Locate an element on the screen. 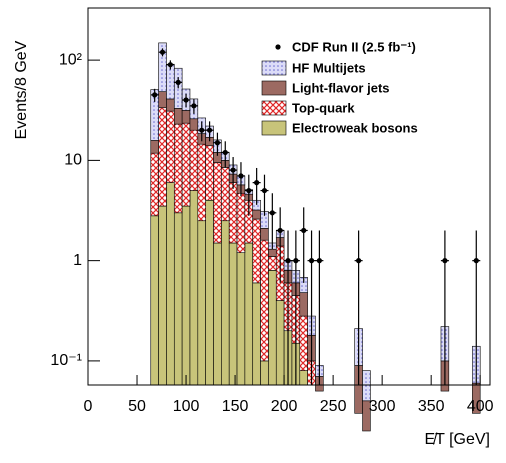  legend-label: Light-flavor jets is located at coordinates (341, 87).